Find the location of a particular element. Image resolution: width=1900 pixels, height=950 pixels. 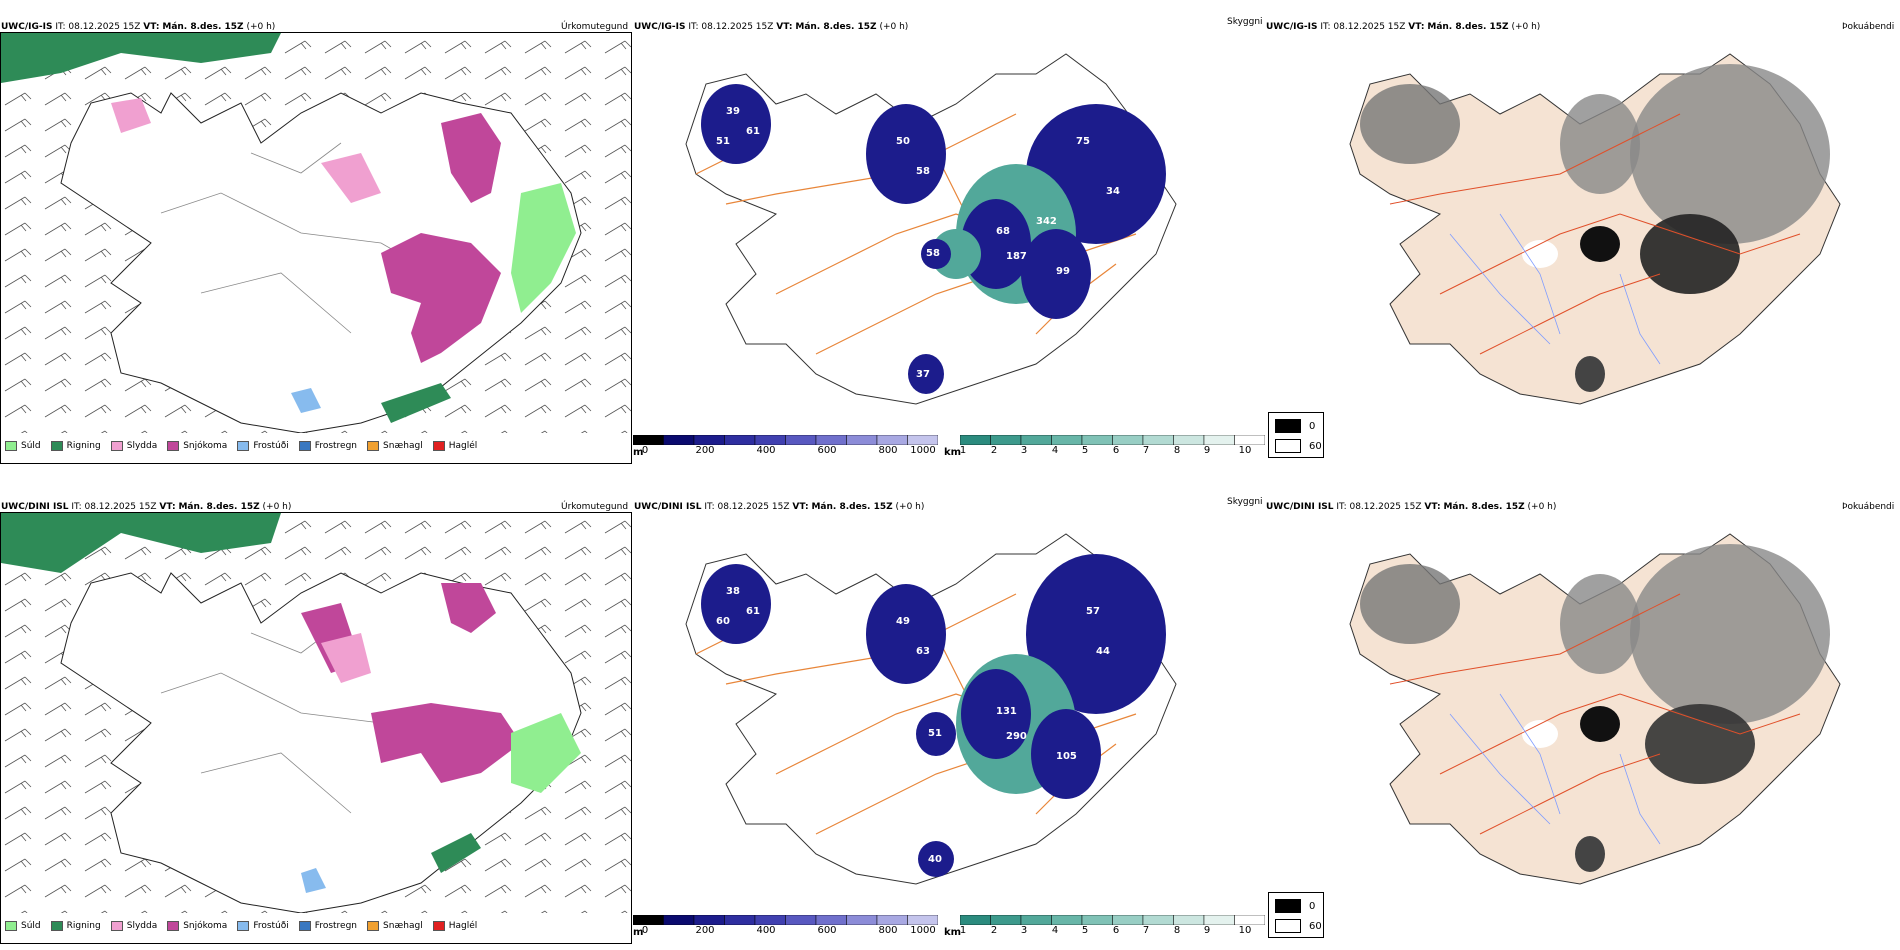

fog-label-row2: Þokuábendi is located at coordinates (1868, 507).